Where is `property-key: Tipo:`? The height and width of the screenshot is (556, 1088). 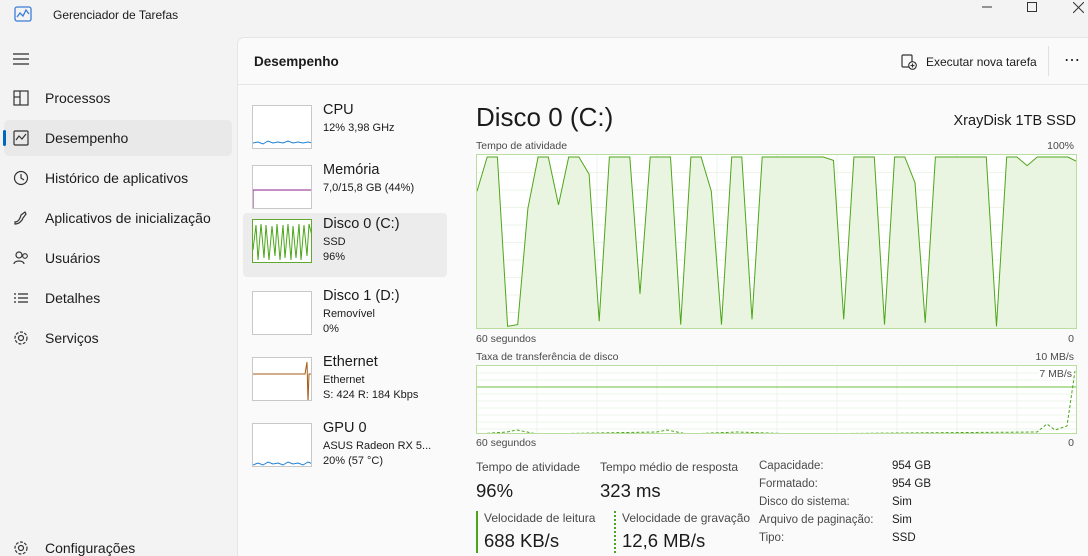
property-key: Tipo: is located at coordinates (772, 538).